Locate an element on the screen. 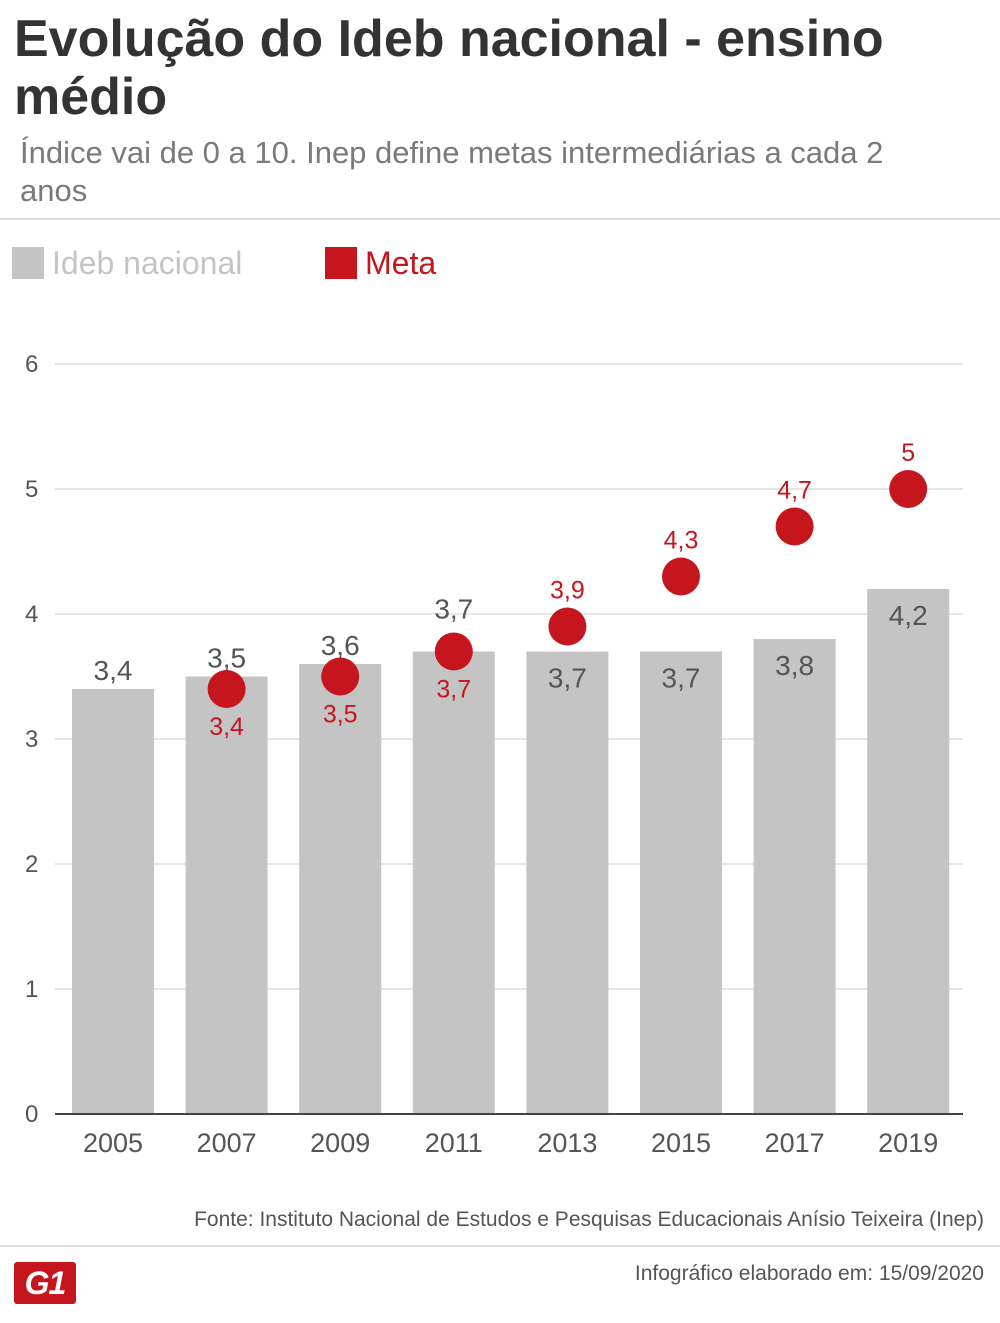  bottom-divider is located at coordinates (500, 1246).